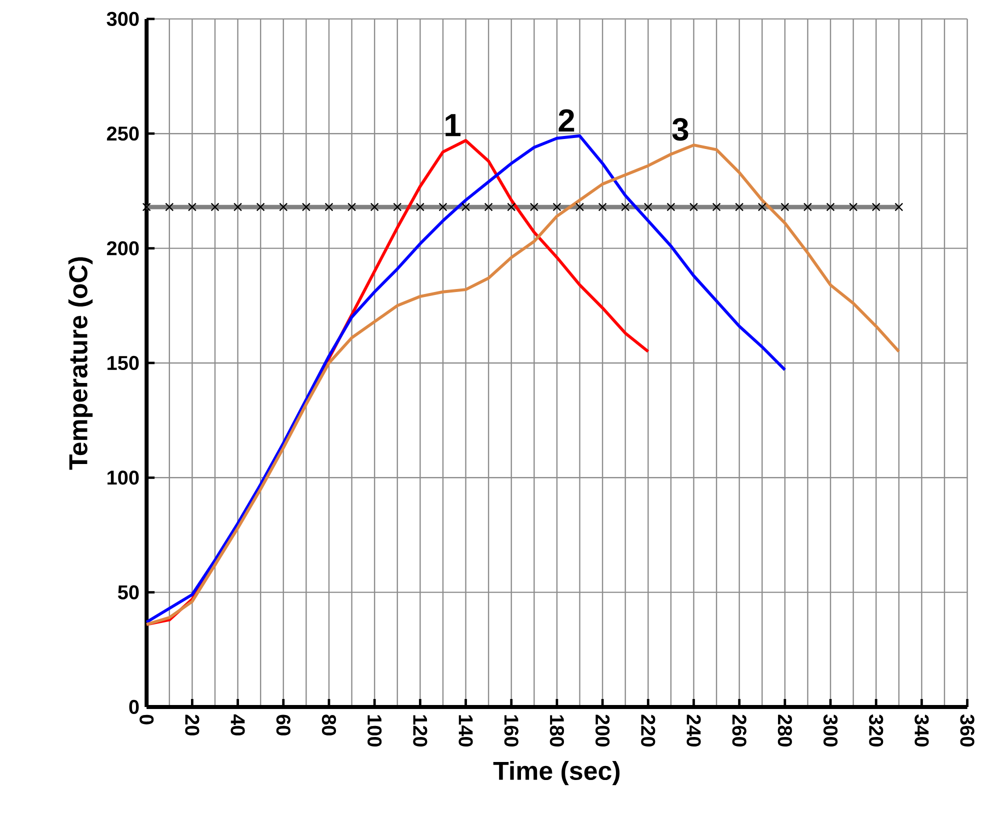 This screenshot has width=981, height=834. What do you see at coordinates (122, 133) in the screenshot?
I see `y-tick-label: 250` at bounding box center [122, 133].